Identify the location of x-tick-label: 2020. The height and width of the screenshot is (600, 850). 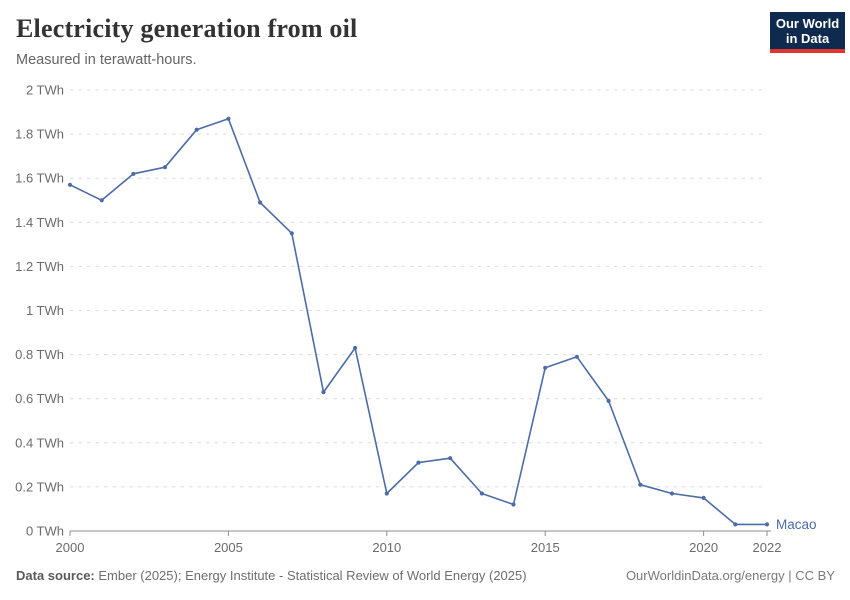
(703, 547).